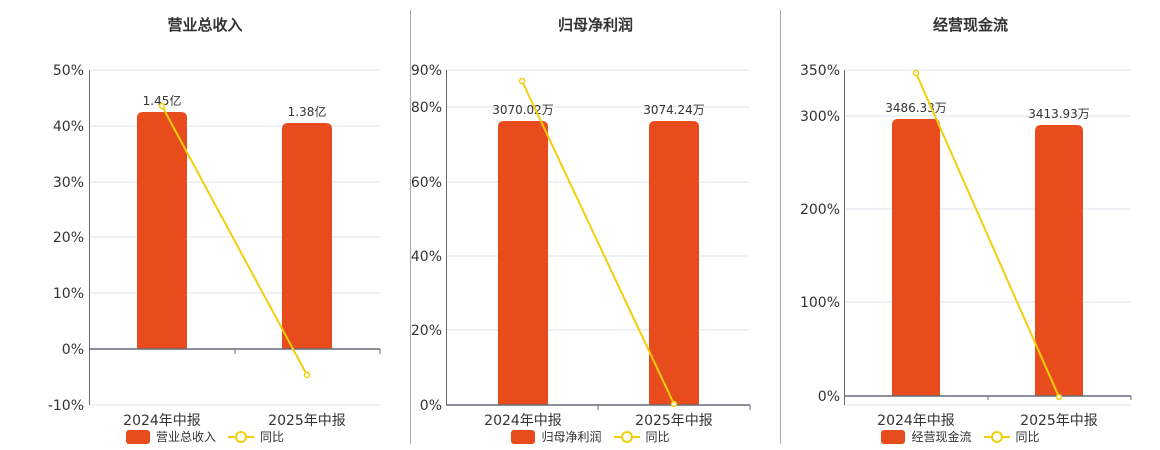  I want to click on value-label: 1.45亿, so click(162, 100).